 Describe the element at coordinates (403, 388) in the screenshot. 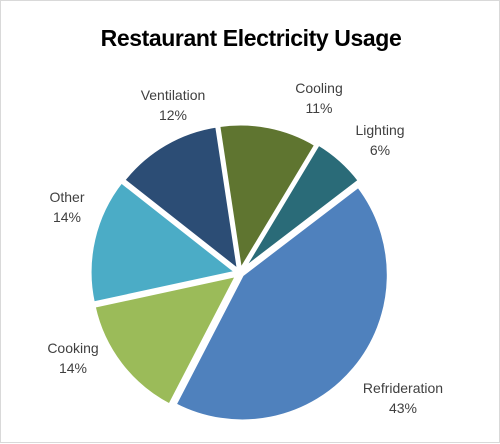

I see `slice-label-refrideration: Refrideration` at that location.